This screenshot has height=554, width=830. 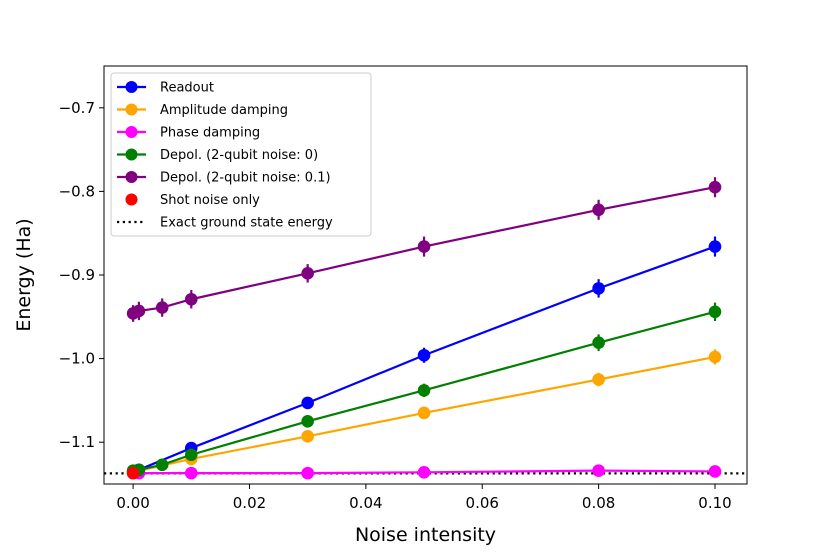 What do you see at coordinates (77, 359) in the screenshot?
I see `y-tick-label: −1.0` at bounding box center [77, 359].